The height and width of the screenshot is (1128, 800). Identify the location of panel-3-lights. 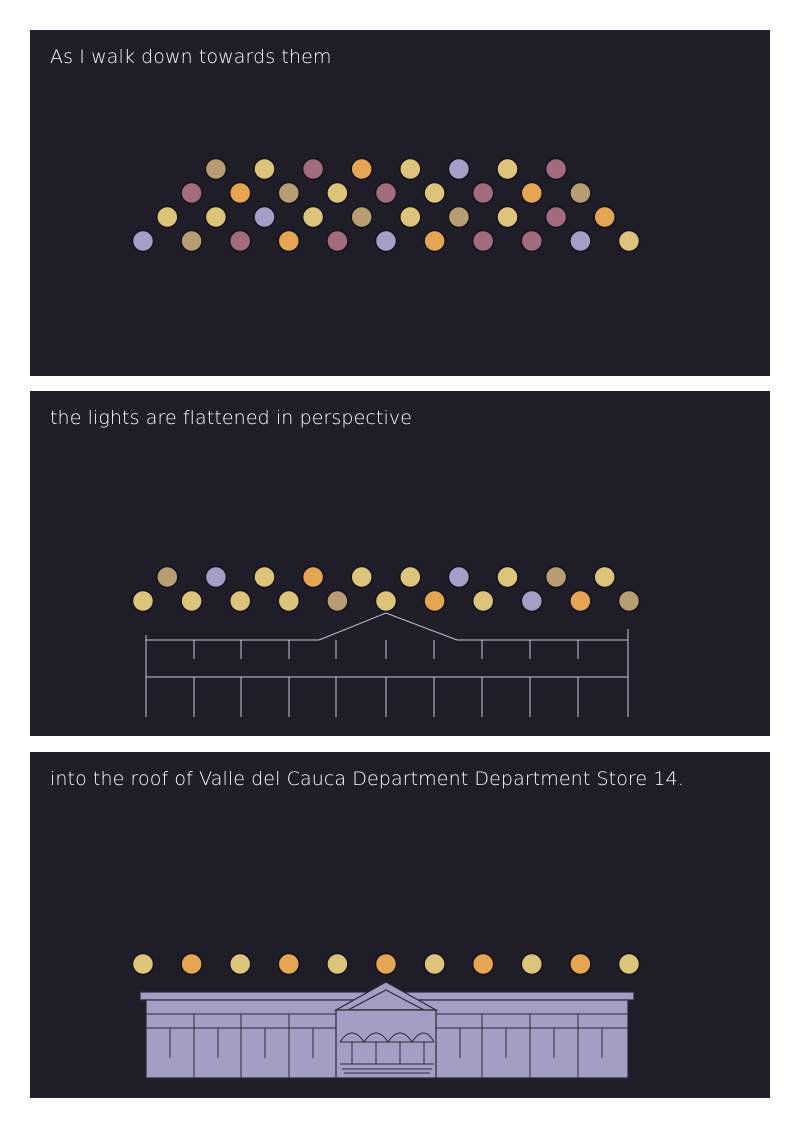
(386, 964).